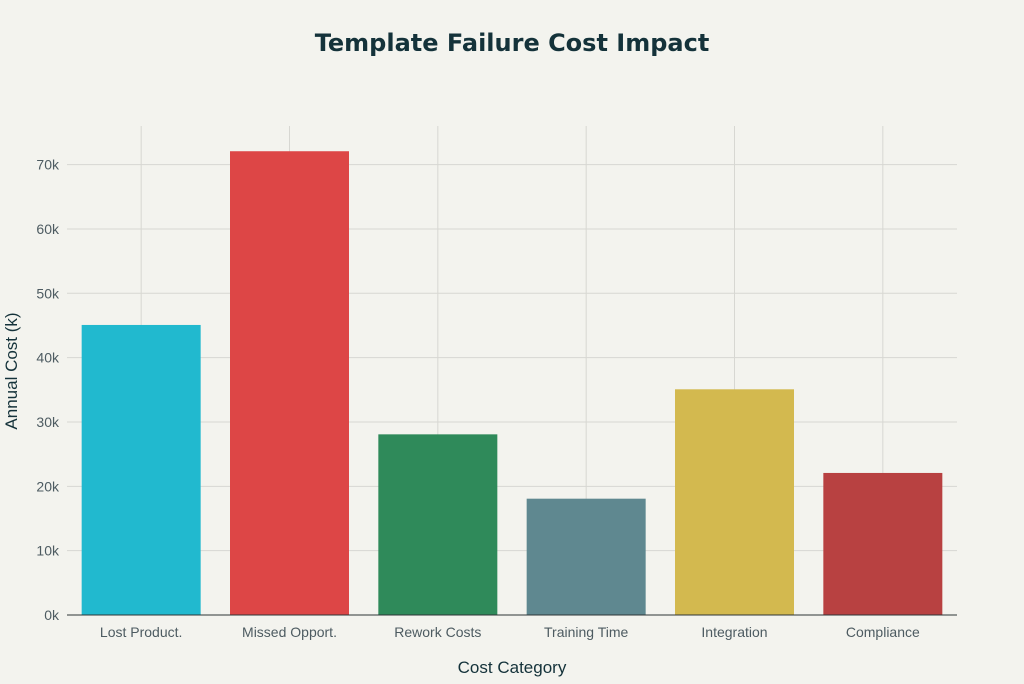 This screenshot has height=684, width=1024. Describe the element at coordinates (438, 525) in the screenshot. I see `bar-rework-costs` at that location.